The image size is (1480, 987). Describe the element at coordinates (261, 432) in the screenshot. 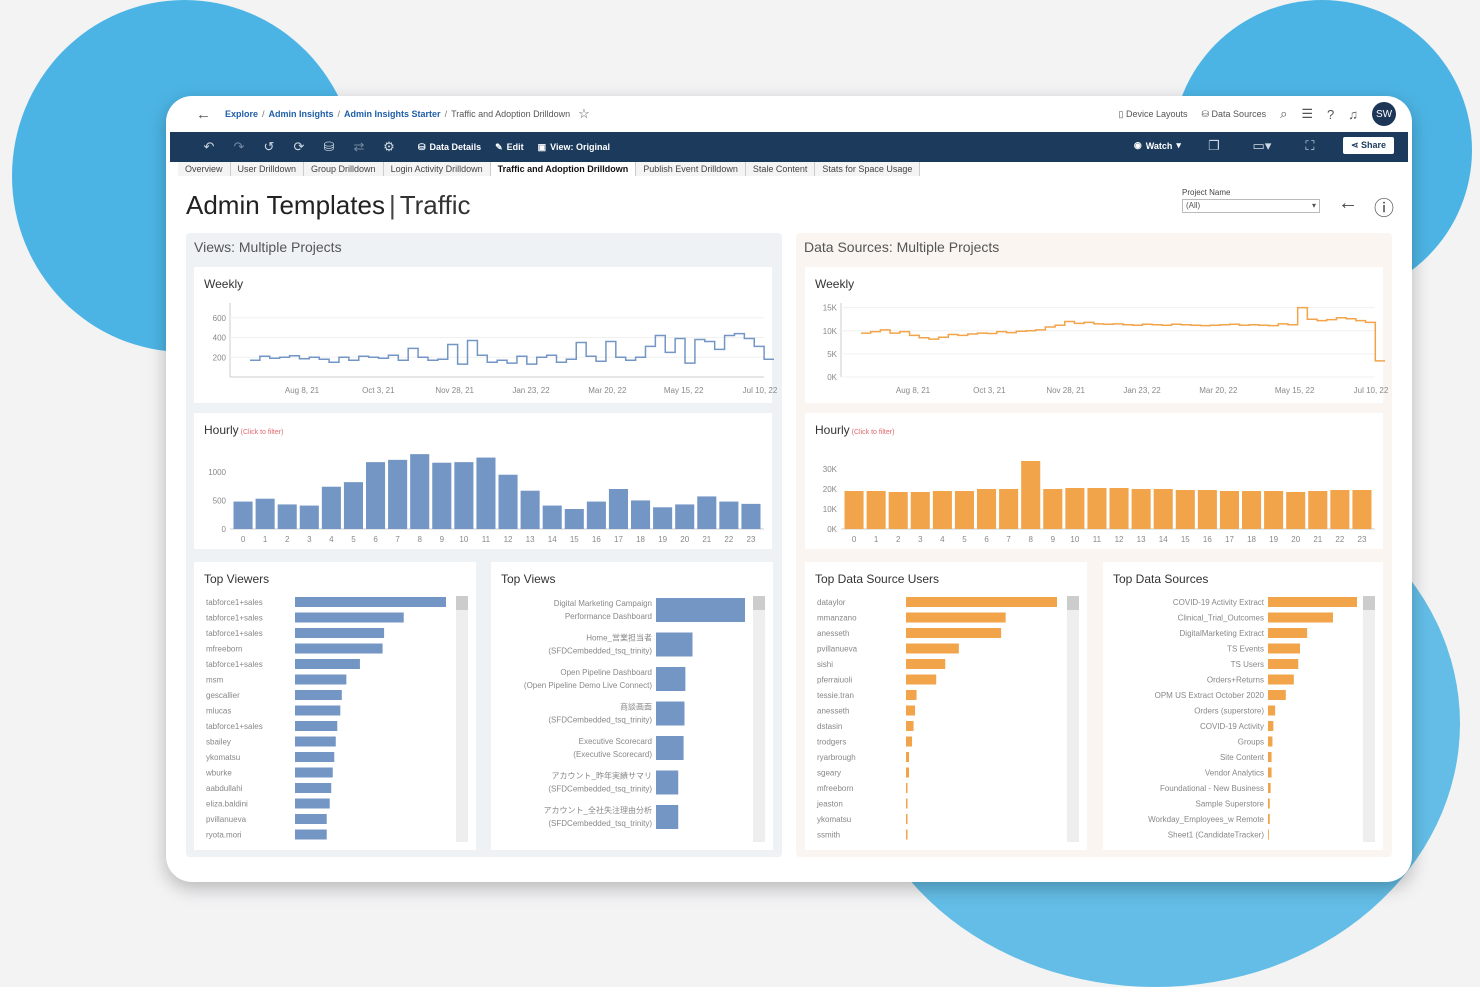

I see `views-hourly-chart-click-to-filter: (Click to filter)` at that location.